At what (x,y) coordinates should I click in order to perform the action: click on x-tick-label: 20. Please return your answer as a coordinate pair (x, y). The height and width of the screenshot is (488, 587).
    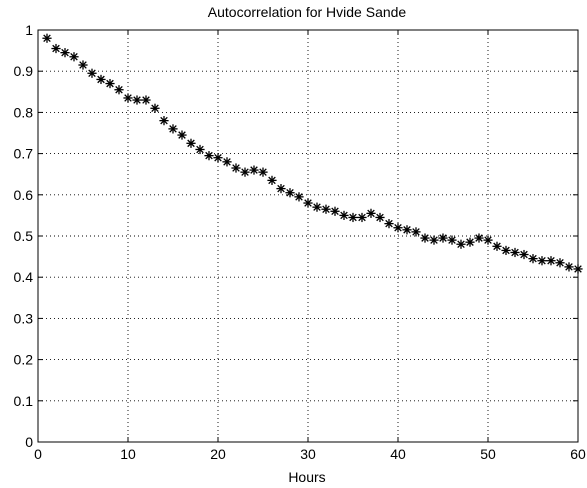
    Looking at the image, I should click on (218, 454).